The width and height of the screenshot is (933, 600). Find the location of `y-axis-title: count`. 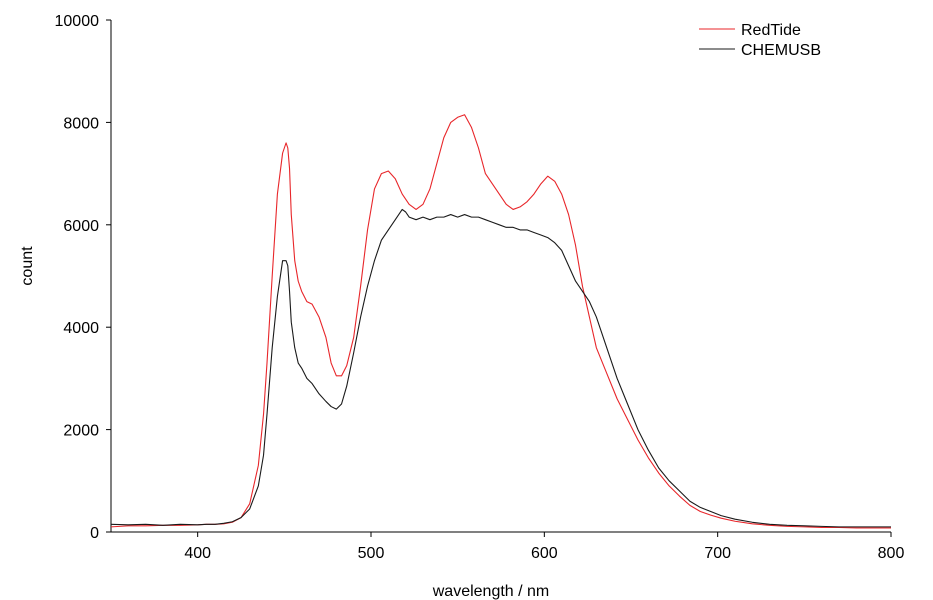

y-axis-title: count is located at coordinates (27, 266).